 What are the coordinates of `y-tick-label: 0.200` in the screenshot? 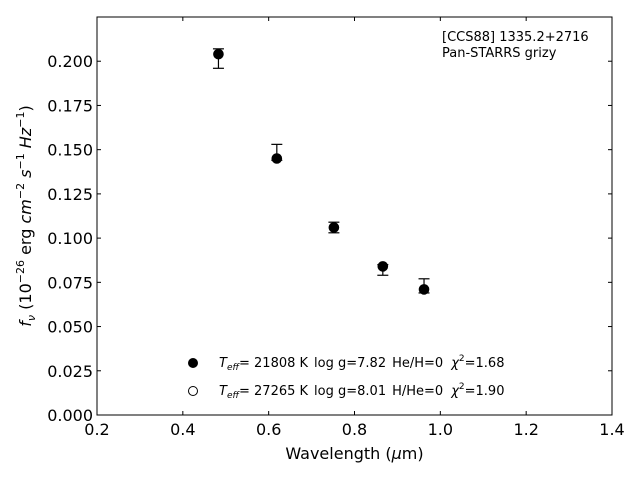 It's located at (70, 61).